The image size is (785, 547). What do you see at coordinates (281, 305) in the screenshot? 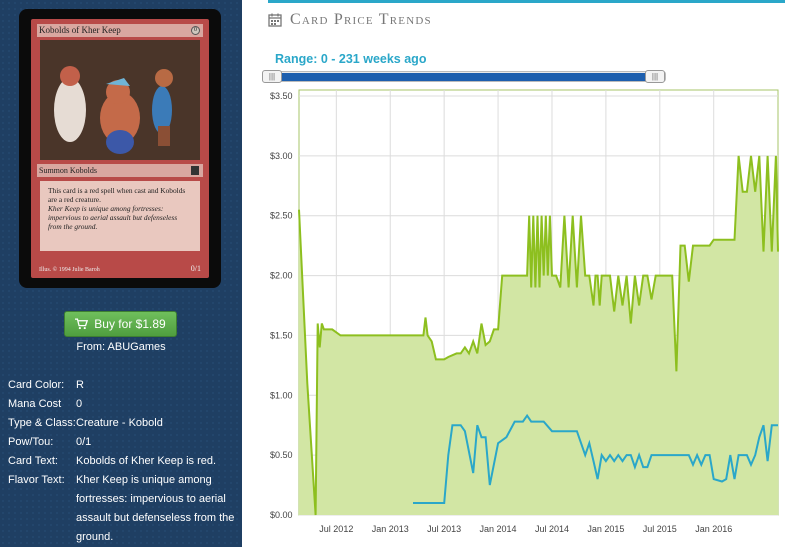
I see `y-axis-ticks: $3.50 $3.00 $2.50 $2.00 $1.50 $1.00 $0.50 $0.00` at bounding box center [281, 305].